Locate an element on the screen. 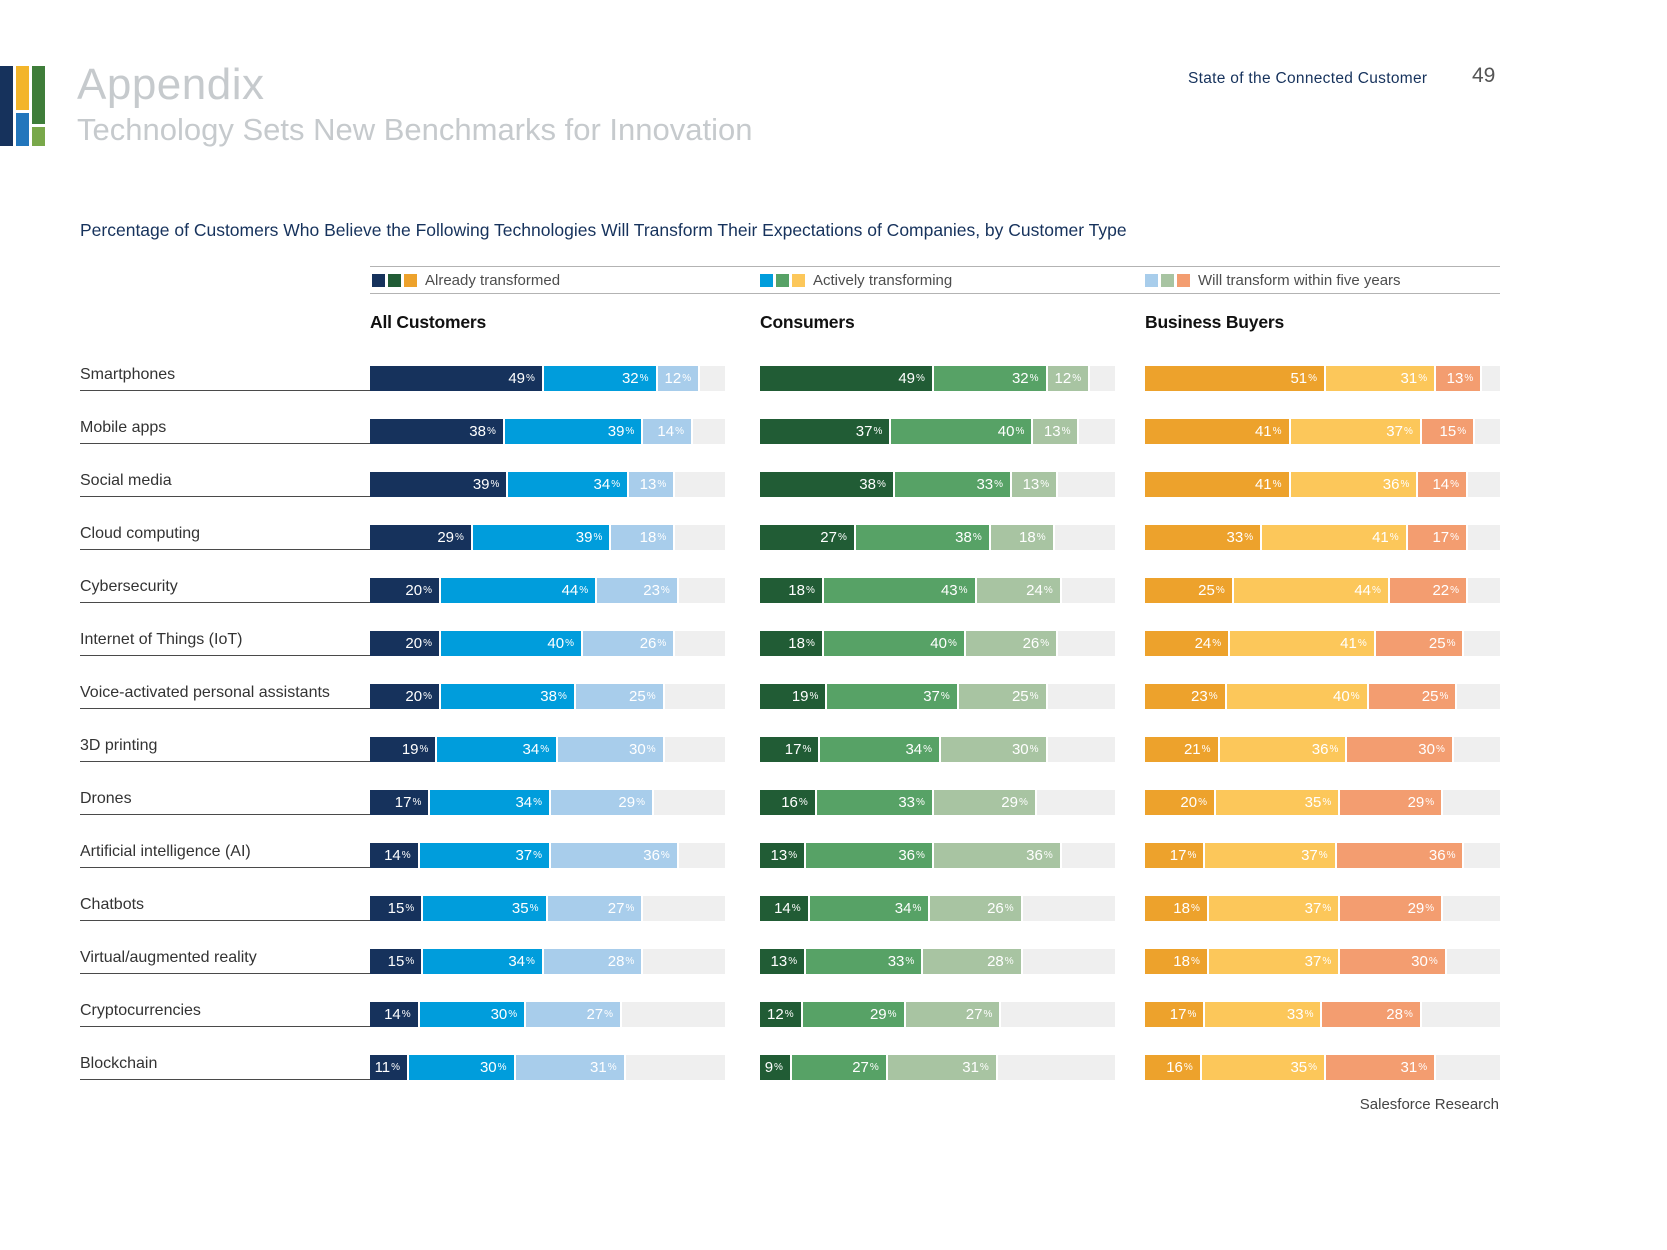 The image size is (1667, 1250). bar-segment: 13% is located at coordinates (1035, 484).